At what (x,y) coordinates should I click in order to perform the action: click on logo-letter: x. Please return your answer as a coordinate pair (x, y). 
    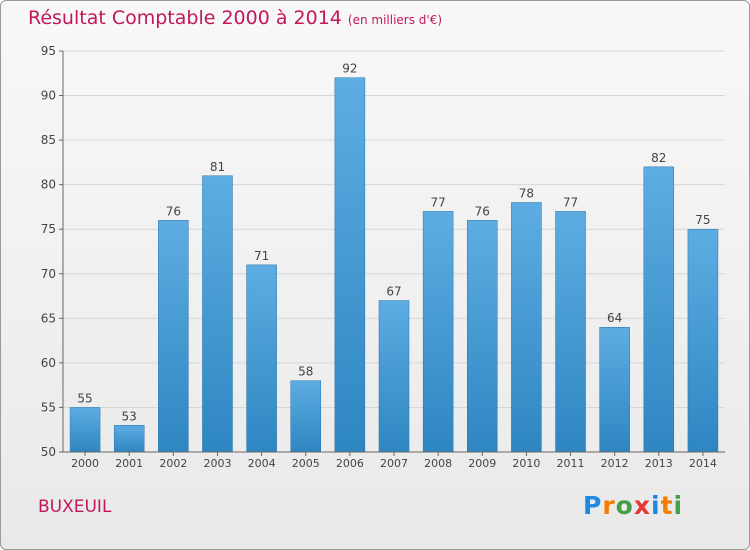
    Looking at the image, I should click on (642, 505).